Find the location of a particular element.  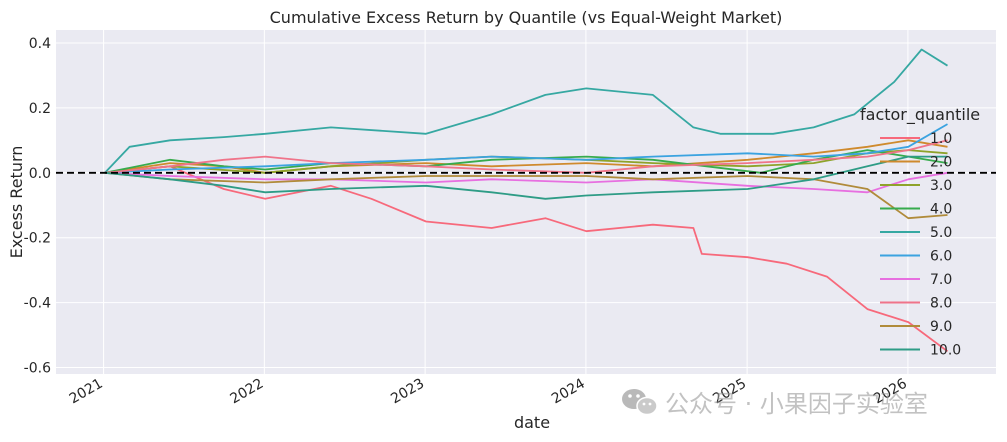

y-tick-label: 0.4 is located at coordinates (40, 44).